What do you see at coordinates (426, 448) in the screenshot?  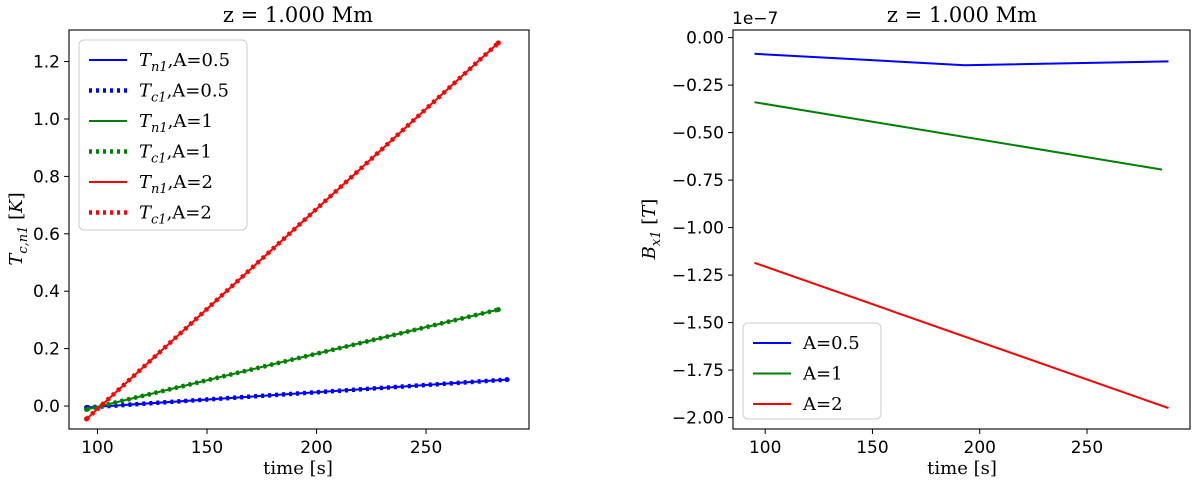 I see `left-x-tick-label: 250` at bounding box center [426, 448].